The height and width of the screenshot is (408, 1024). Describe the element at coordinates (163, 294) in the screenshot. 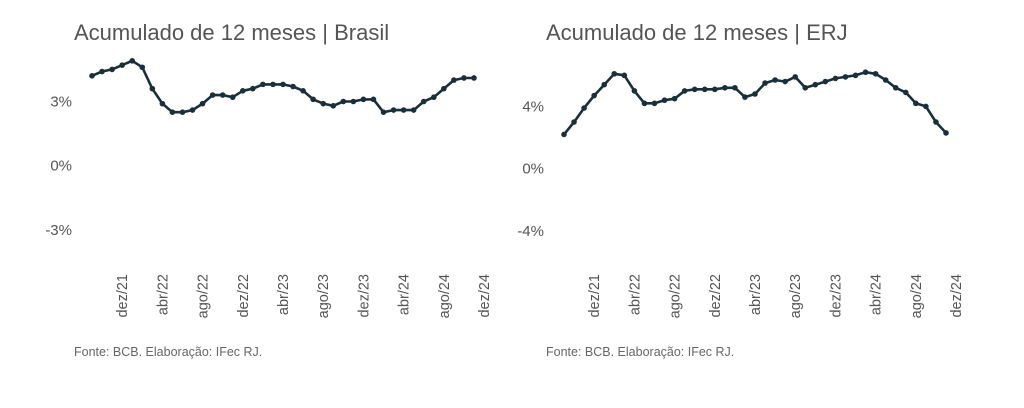

I see `x-tick-label: abr/22` at that location.